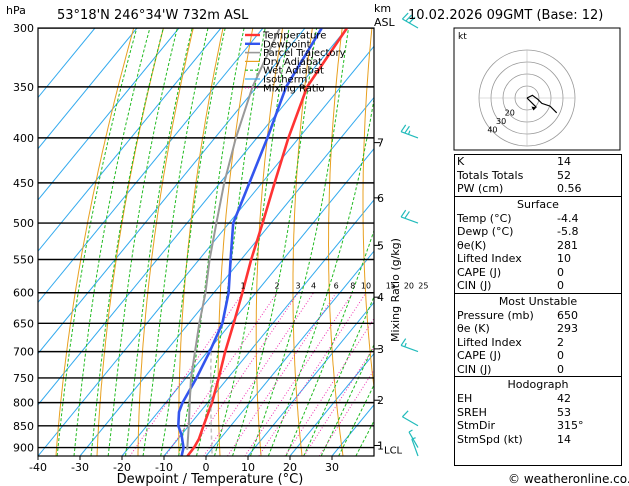  What do you see at coordinates (538, 329) in the screenshot?
I see `index-row: θe (K) 293` at bounding box center [538, 329].